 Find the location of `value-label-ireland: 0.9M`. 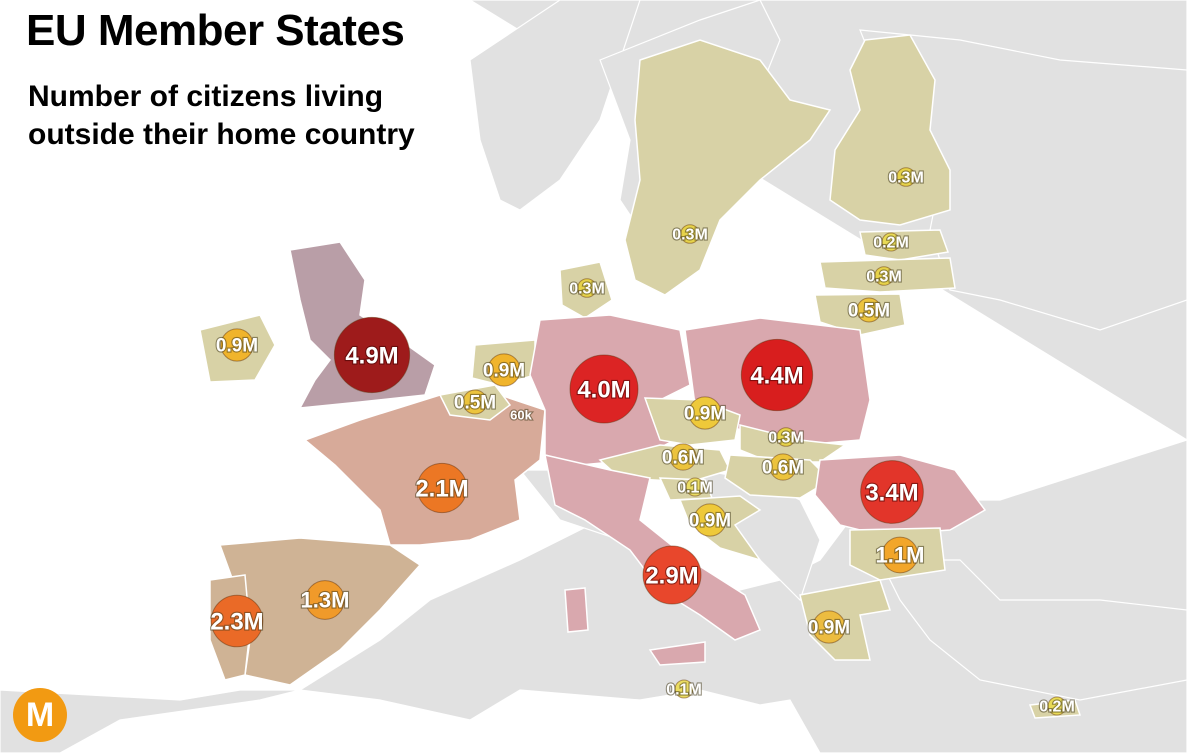

value-label-ireland: 0.9M is located at coordinates (237, 346).